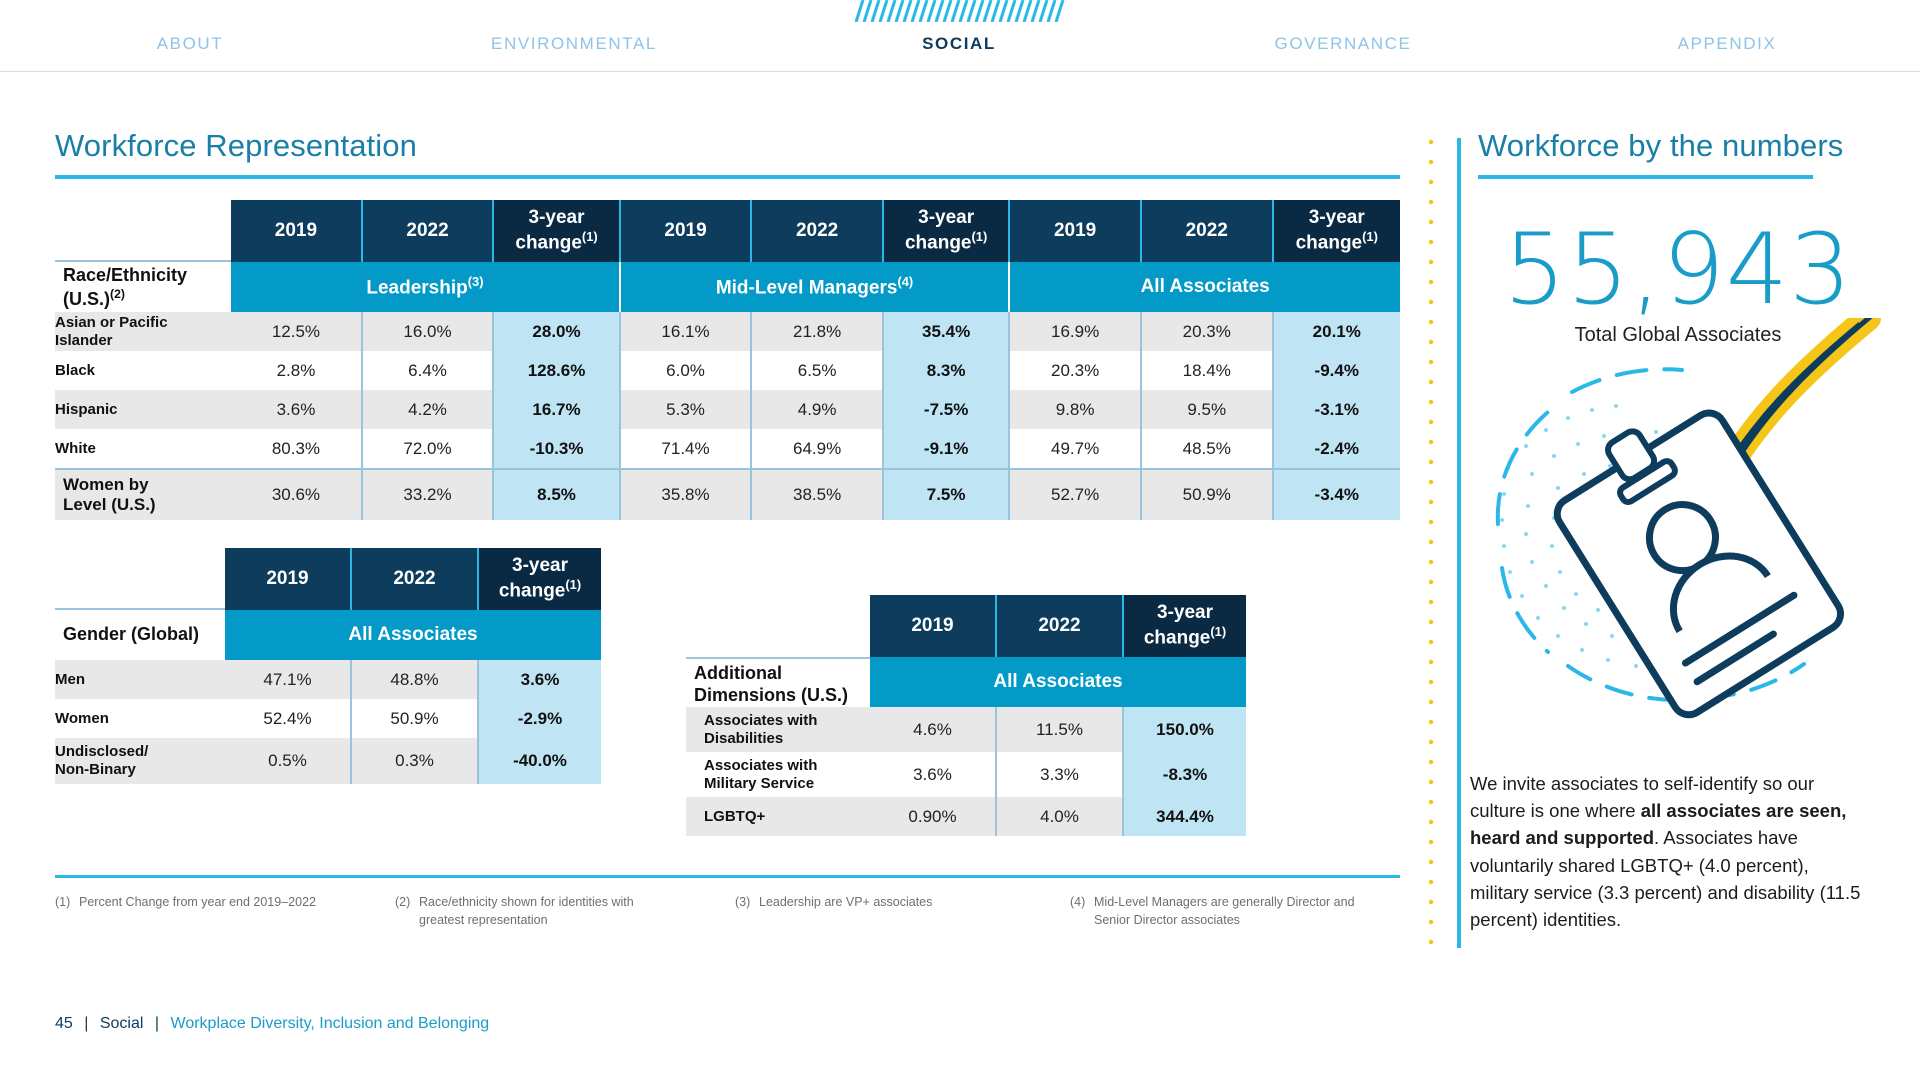 The image size is (1920, 1080). I want to click on row-label-associates-with-disabilities: Associates with Disabilities, so click(778, 729).